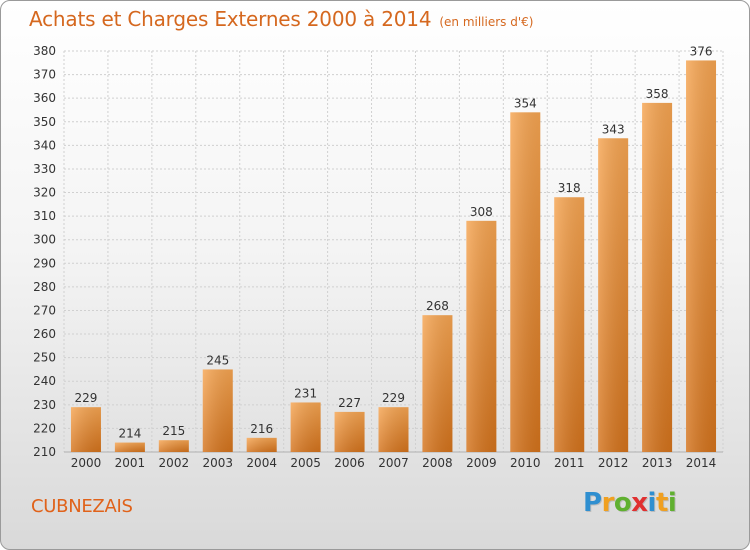  I want to click on x-tick-label: 2007, so click(393, 463).